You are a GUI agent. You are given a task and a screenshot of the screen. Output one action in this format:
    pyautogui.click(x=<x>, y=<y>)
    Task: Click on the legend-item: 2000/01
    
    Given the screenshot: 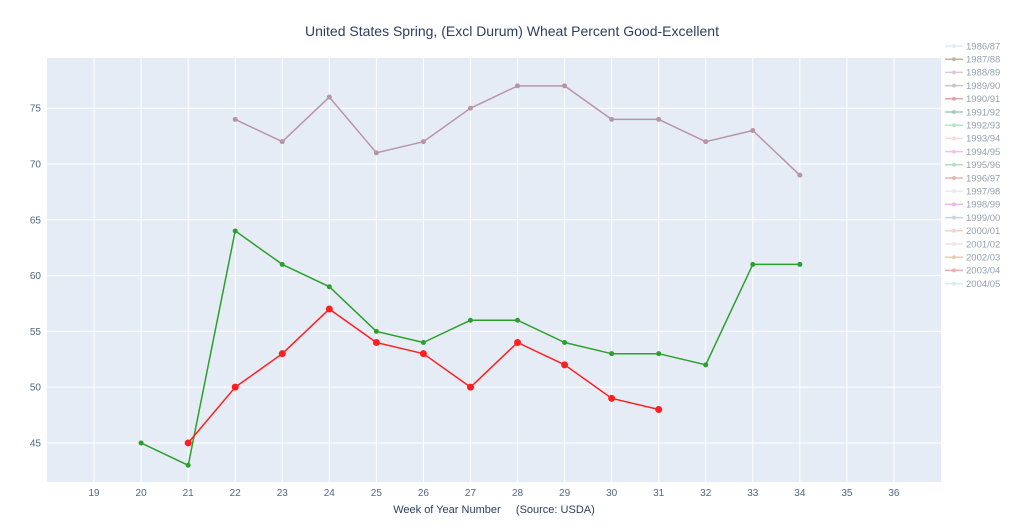 What is the action you would take?
    pyautogui.click(x=972, y=231)
    